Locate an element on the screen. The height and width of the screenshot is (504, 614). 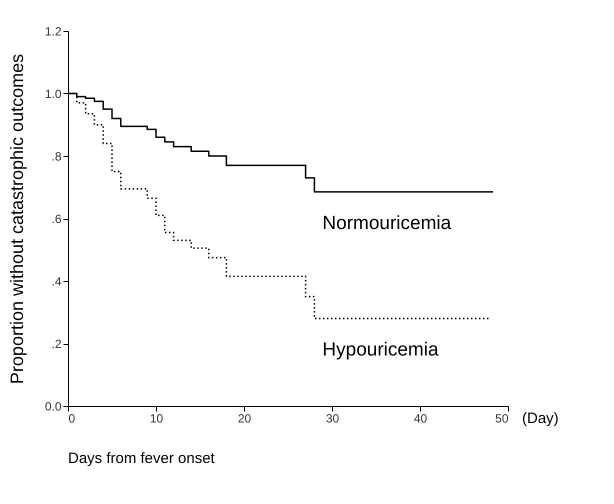
x-tick-label: 40 is located at coordinates (421, 419).